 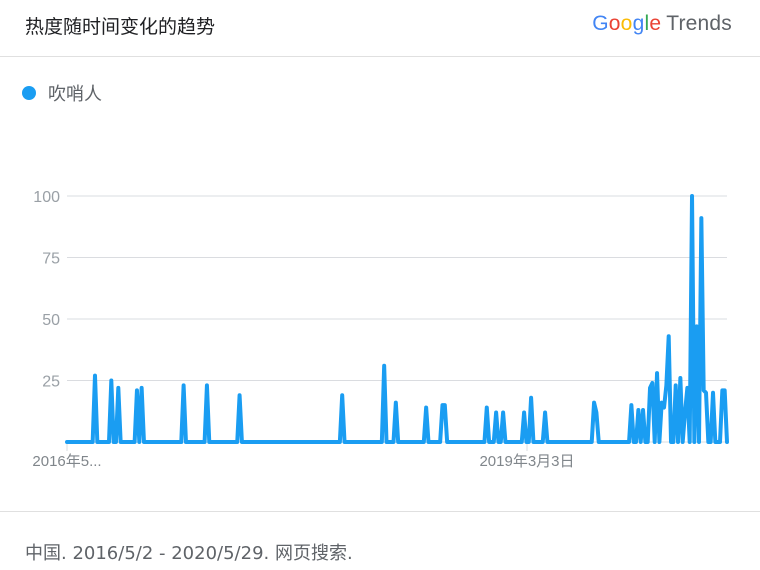 What do you see at coordinates (29, 93) in the screenshot?
I see `legend-dot-icon` at bounding box center [29, 93].